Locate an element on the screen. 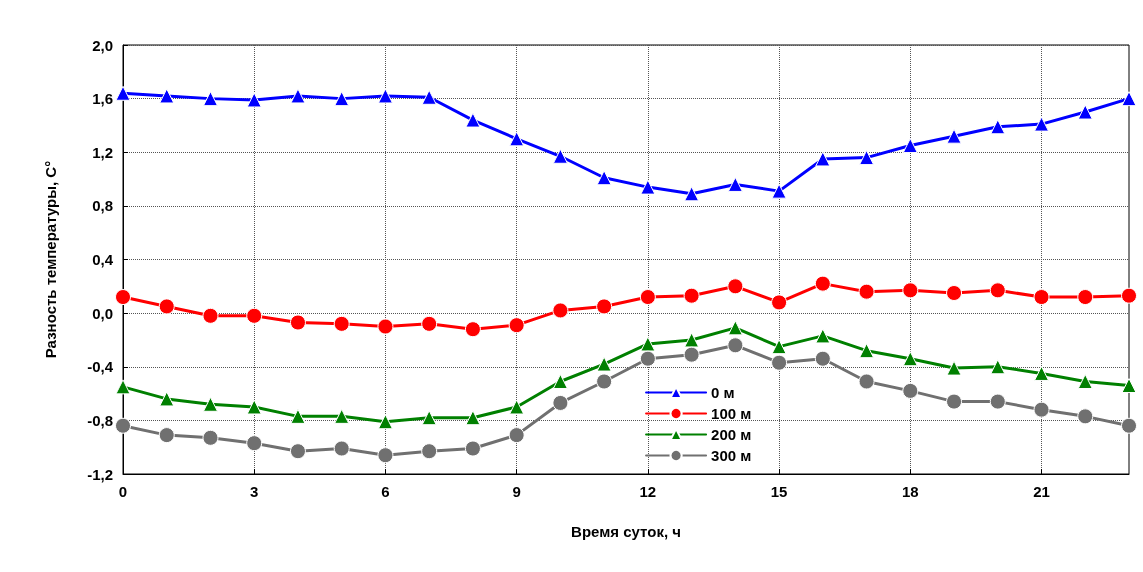  y-tick-label: 1,2 is located at coordinates (102, 152).